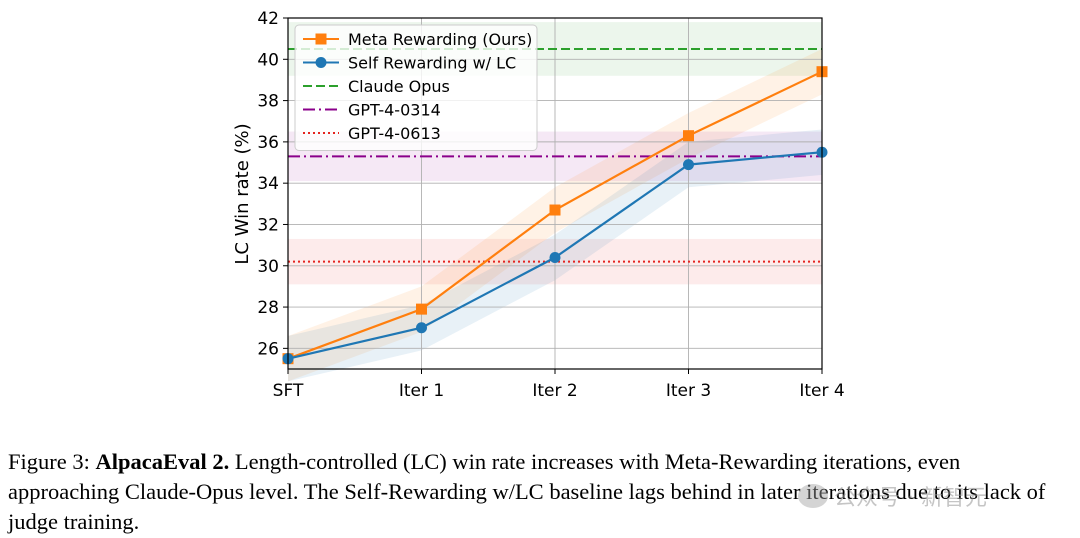 The width and height of the screenshot is (1080, 538). I want to click on legend-label-1: Self Rewarding w/ LC, so click(432, 63).